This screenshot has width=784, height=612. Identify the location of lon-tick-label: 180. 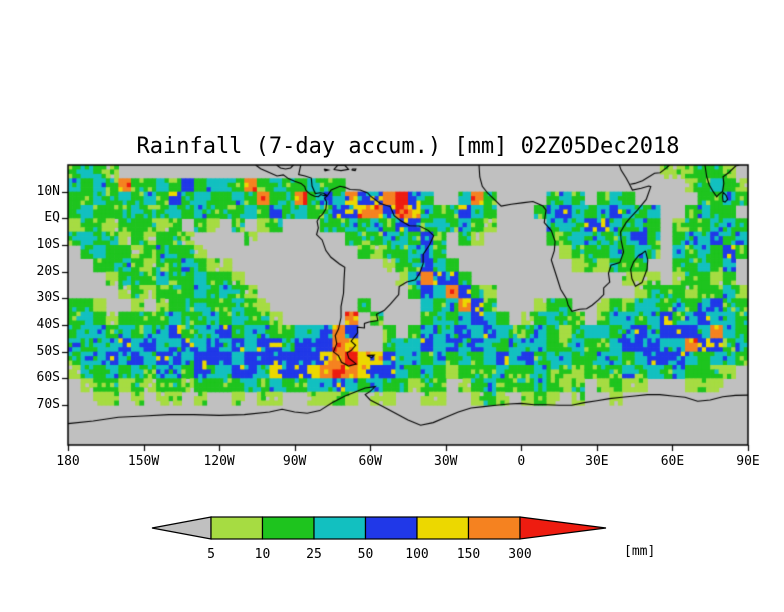
(68, 461).